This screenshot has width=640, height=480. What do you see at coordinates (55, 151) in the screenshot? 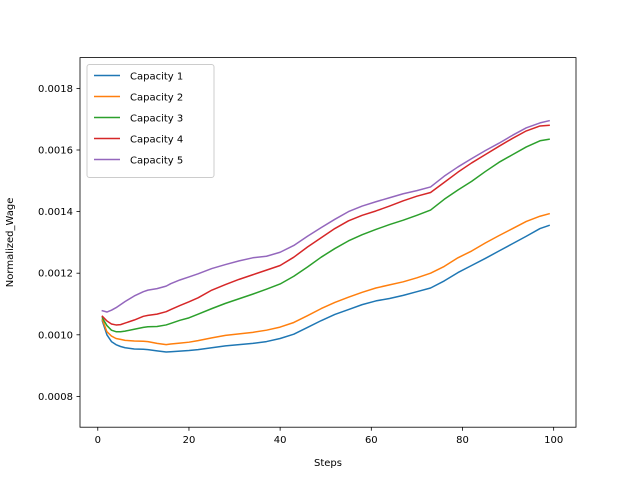
I see `y-tick-label: 0.0016` at bounding box center [55, 151].